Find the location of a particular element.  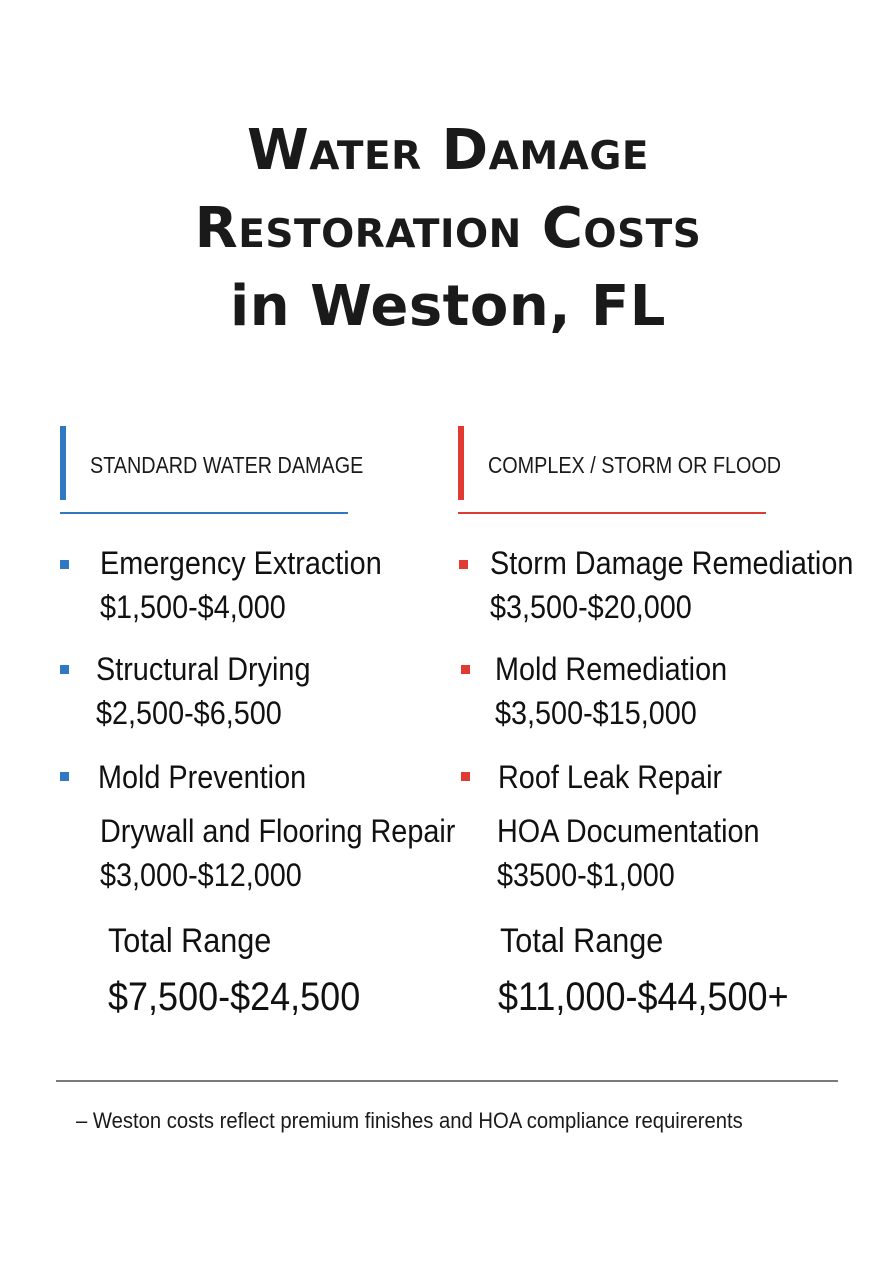

item-price: $3,000-$12,000 is located at coordinates (201, 875).